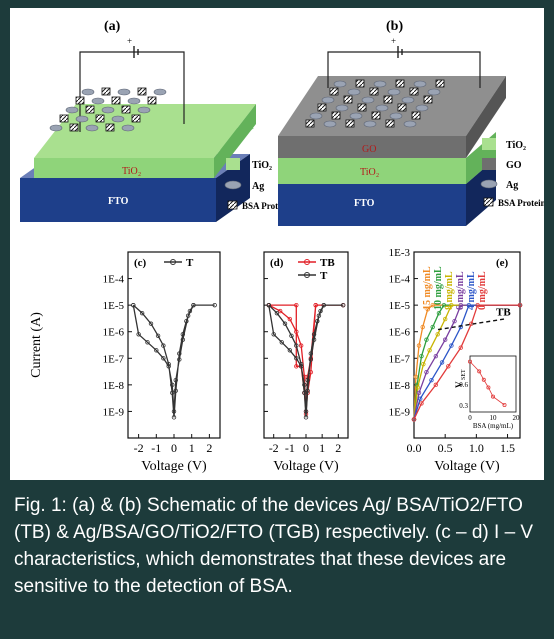 Image resolution: width=554 pixels, height=639 pixels. Describe the element at coordinates (262, 165) in the screenshot. I see `legend-a-tio2-label: TiO₂` at that location.